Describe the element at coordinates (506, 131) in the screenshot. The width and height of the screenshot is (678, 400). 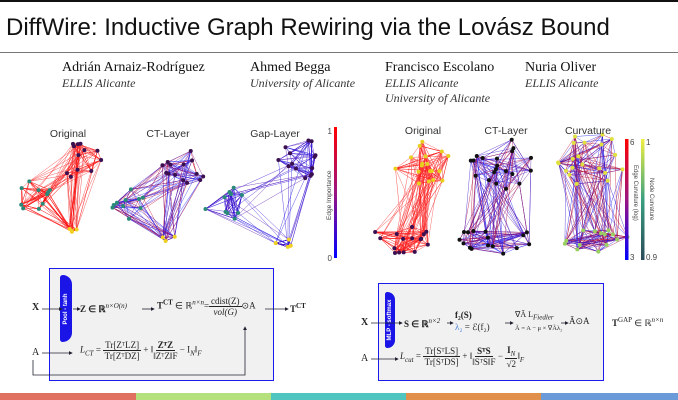
I see `panel-label-ct-layer: CT-Layer` at that location.